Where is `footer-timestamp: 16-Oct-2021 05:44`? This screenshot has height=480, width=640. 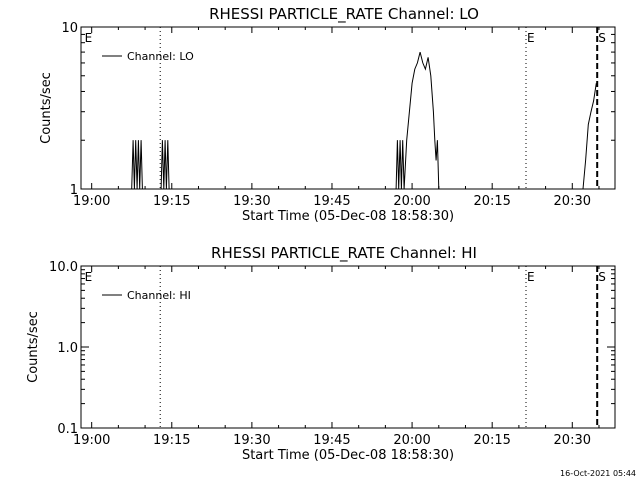 footer-timestamp: 16-Oct-2021 05:44 is located at coordinates (598, 473).